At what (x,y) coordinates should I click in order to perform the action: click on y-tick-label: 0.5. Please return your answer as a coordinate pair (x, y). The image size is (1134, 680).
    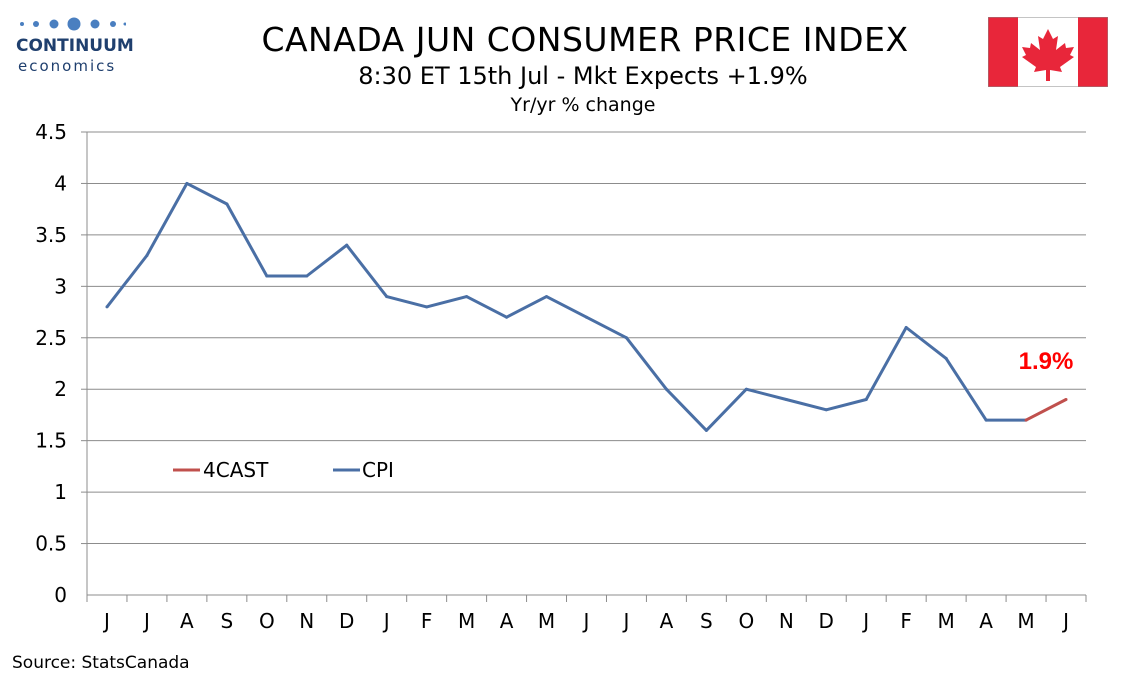
    Looking at the image, I should click on (51, 544).